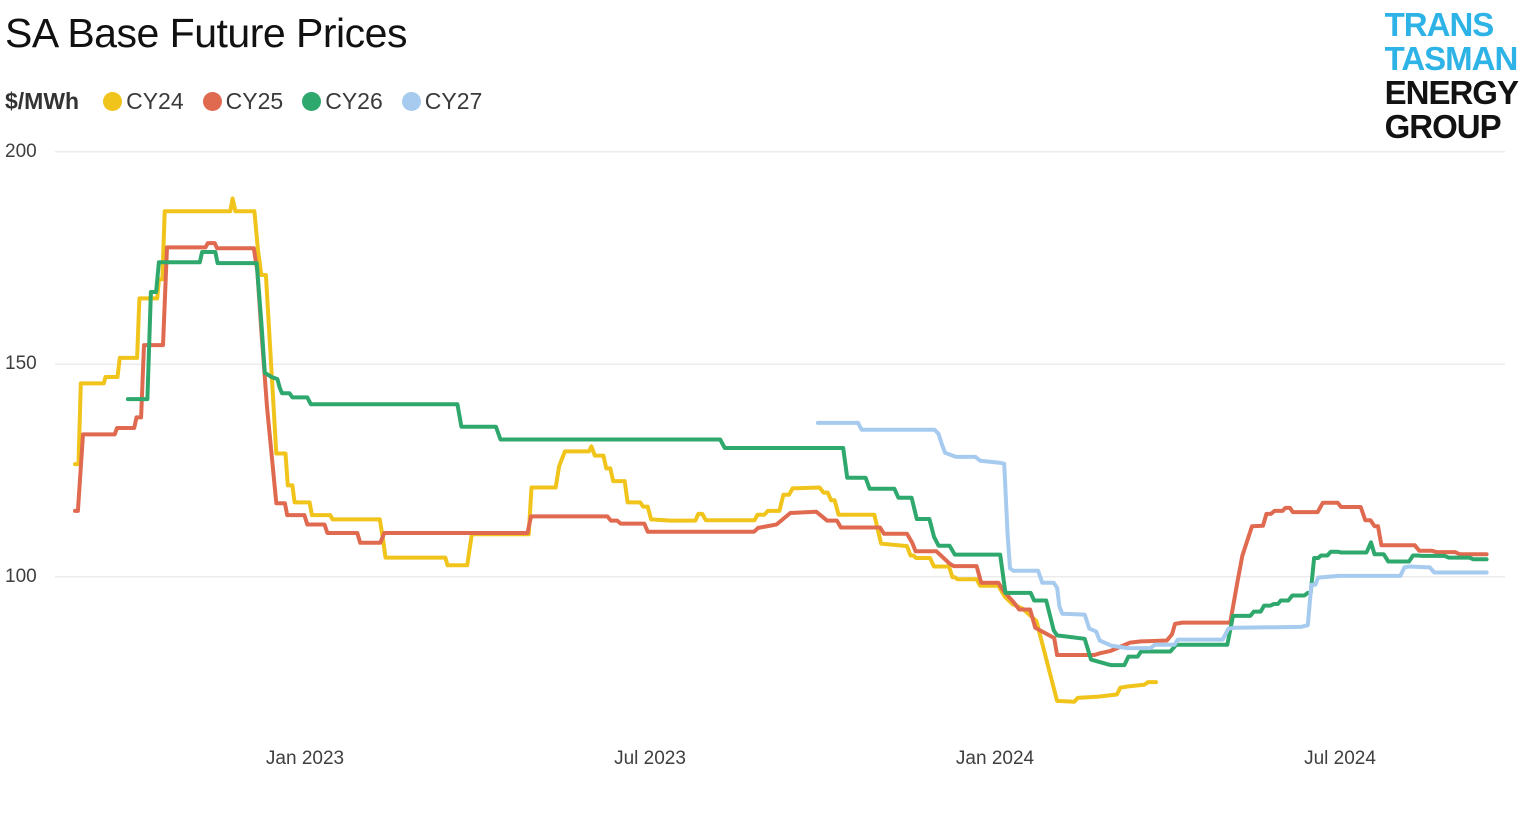 The image size is (1540, 834). I want to click on y-axis-unit-label: $/MWh, so click(42, 101).